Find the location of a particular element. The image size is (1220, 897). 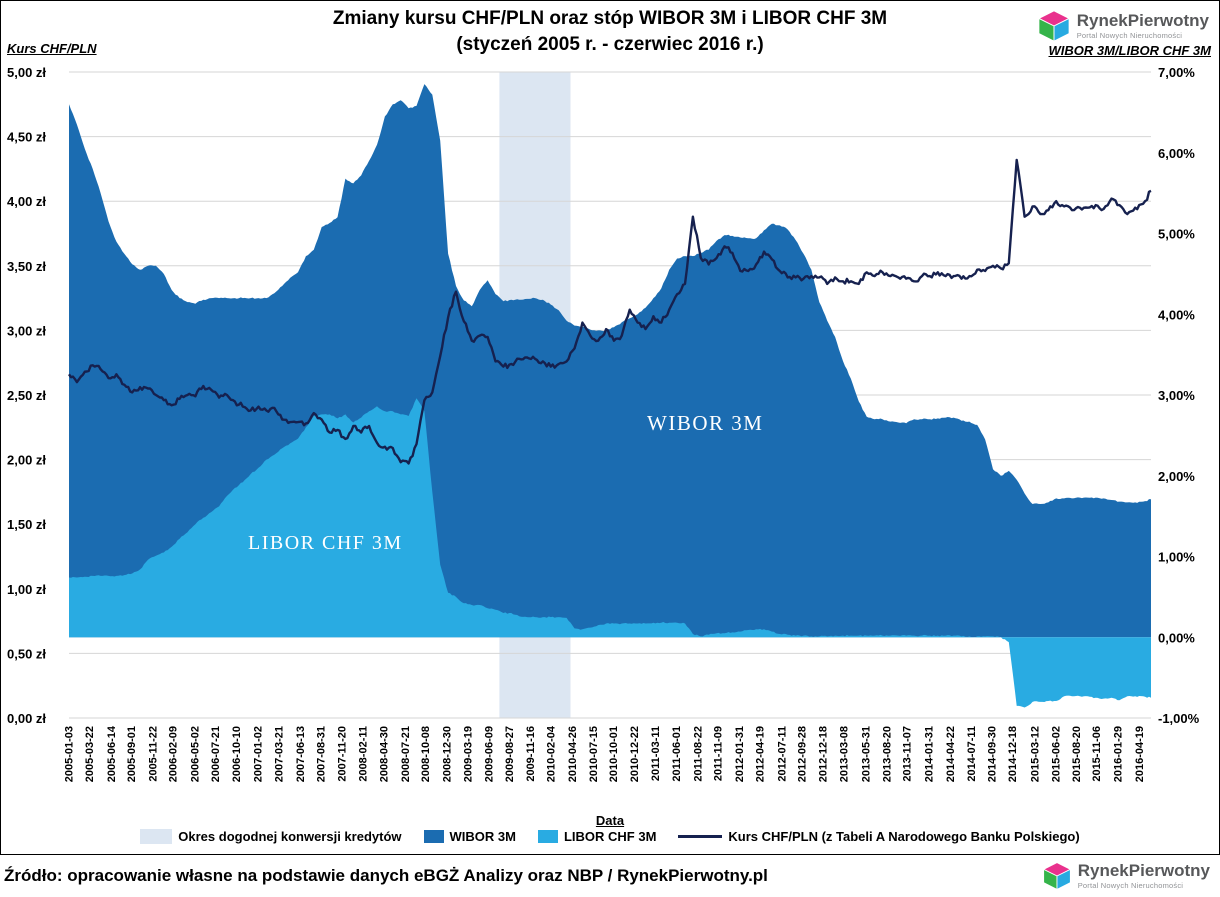

svg-text: 4,50 zł is located at coordinates (26, 137).